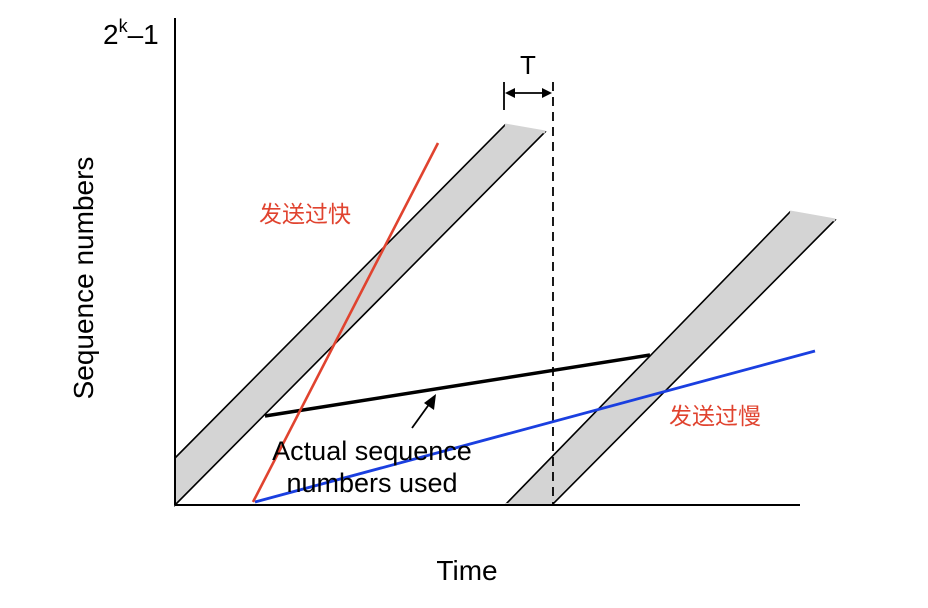  What do you see at coordinates (131, 33) in the screenshot?
I see `y-top-label: 2k–1` at bounding box center [131, 33].